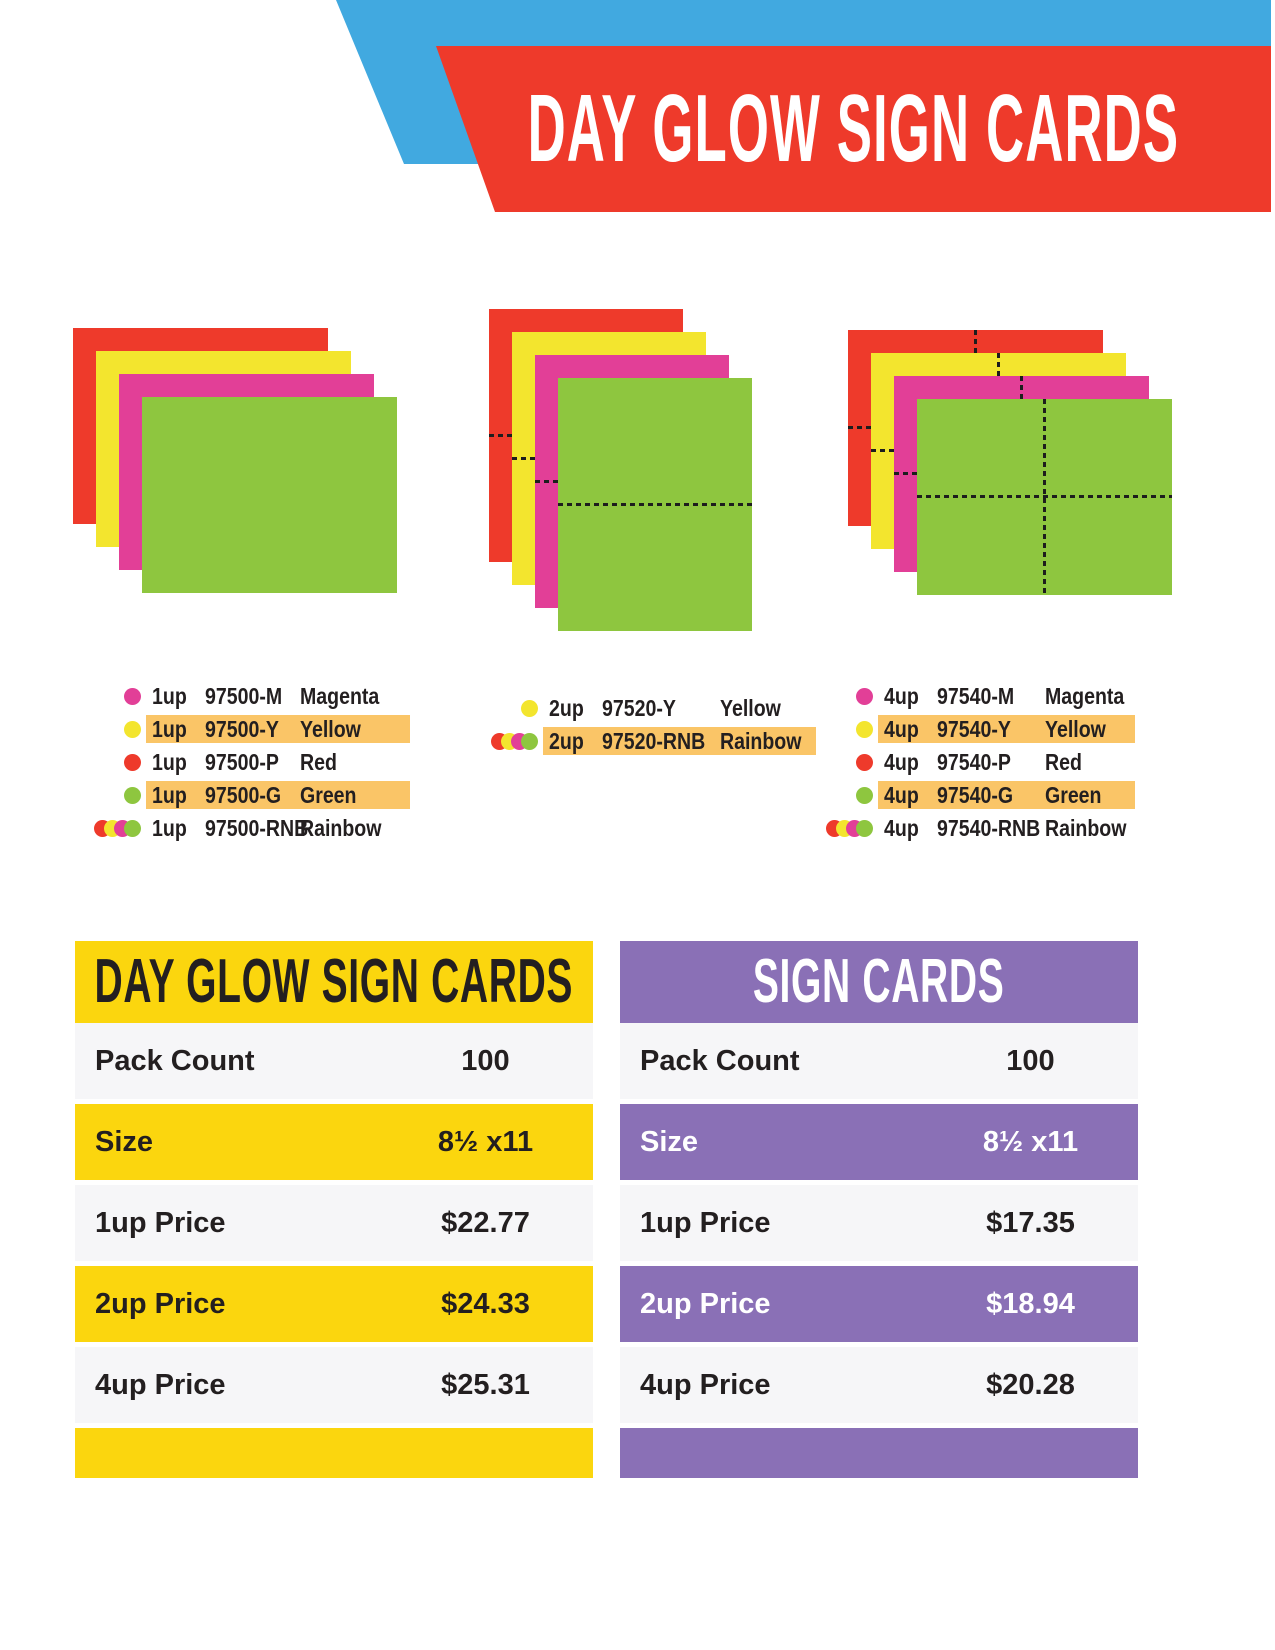 The height and width of the screenshot is (1650, 1275). I want to click on product-sku: 97500-RNB, so click(257, 827).